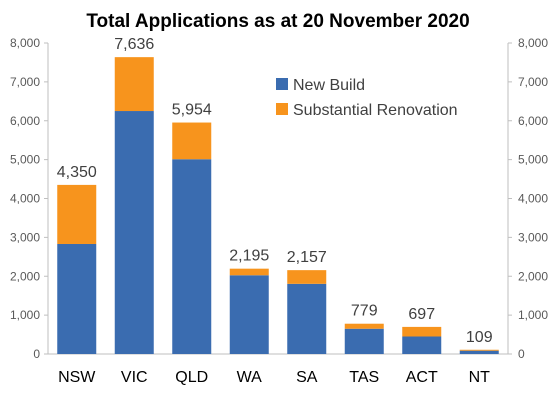 This screenshot has width=556, height=401. Describe the element at coordinates (329, 85) in the screenshot. I see `legend-label: New Build` at that location.